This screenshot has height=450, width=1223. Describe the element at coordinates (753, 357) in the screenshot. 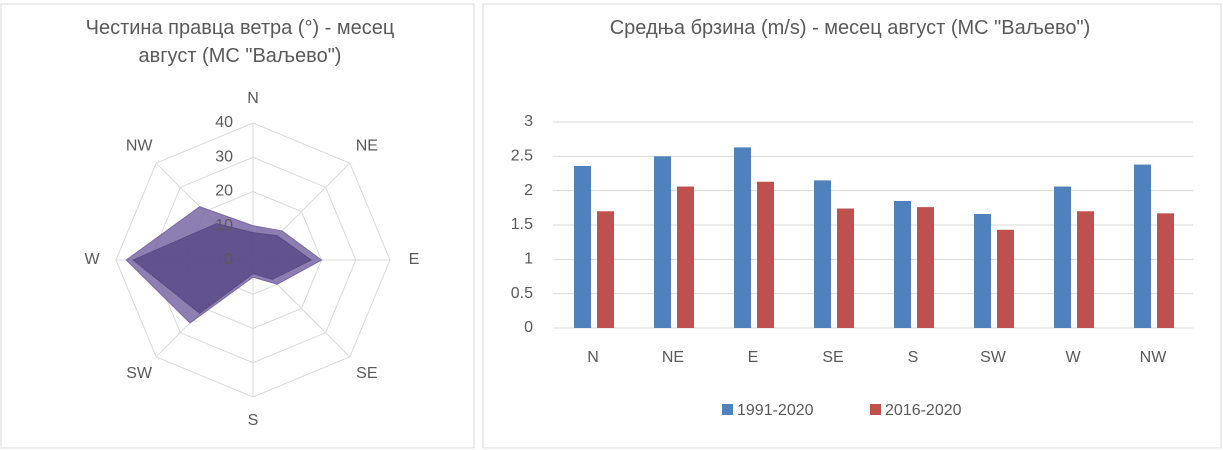

I see `x-tick-label: E` at that location.